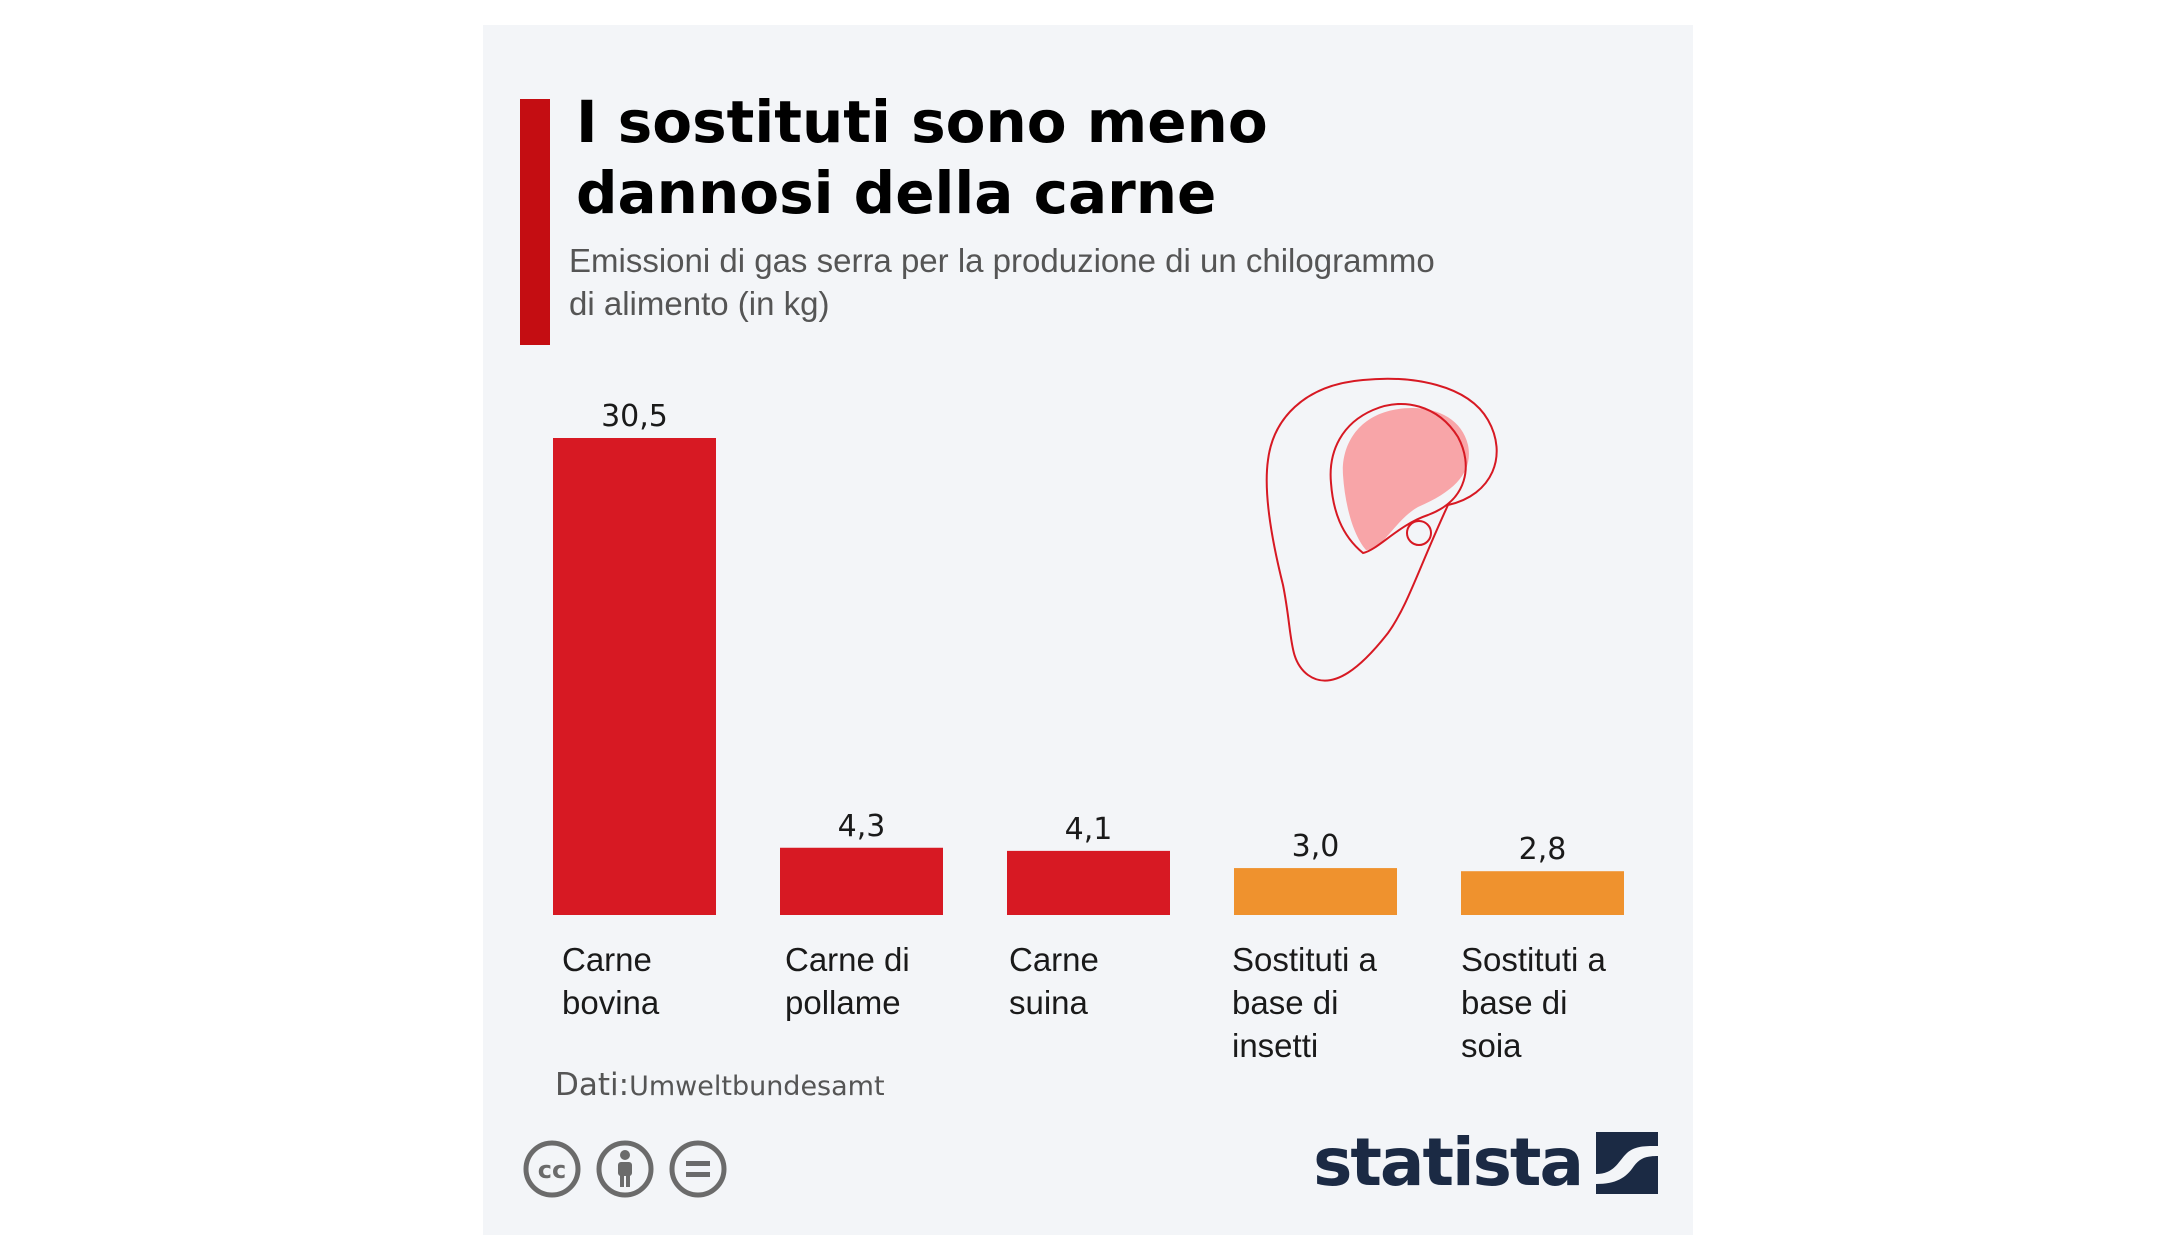 Image resolution: width=2160 pixels, height=1250 pixels. I want to click on steak-bone, so click(1419, 533).